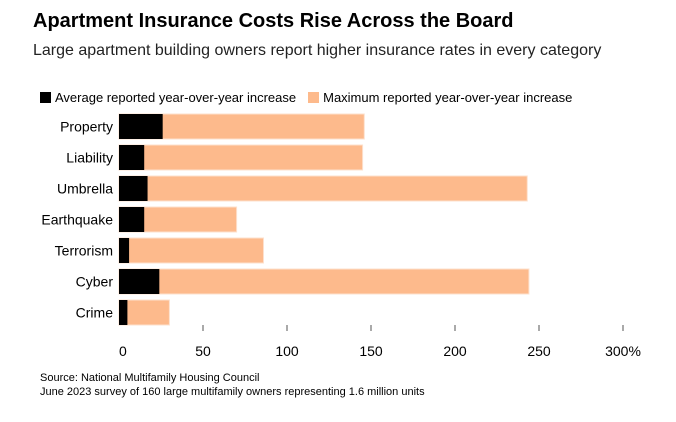  Describe the element at coordinates (89, 158) in the screenshot. I see `category-label: Liability` at that location.